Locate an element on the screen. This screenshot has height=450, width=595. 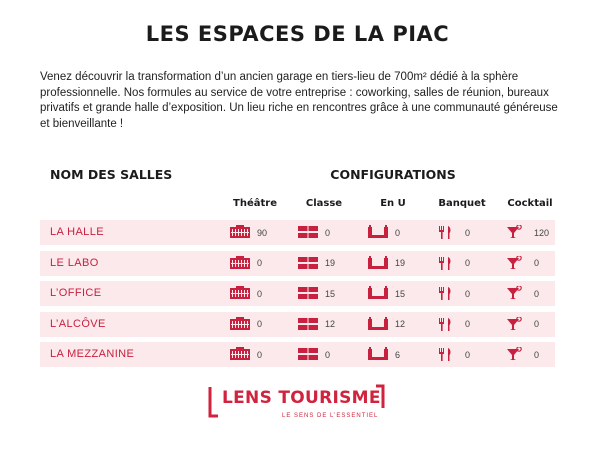
rooms-heading: NOM DES SALLES is located at coordinates (111, 174).